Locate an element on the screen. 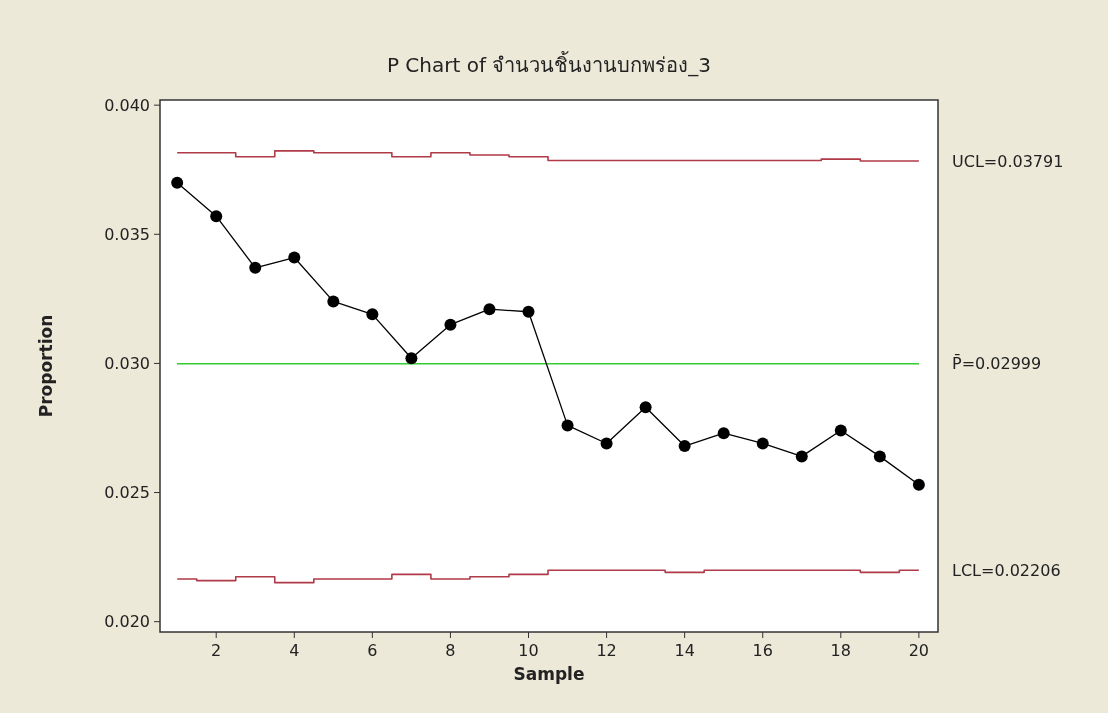  text: LCL=0.02206 is located at coordinates (1006, 570).